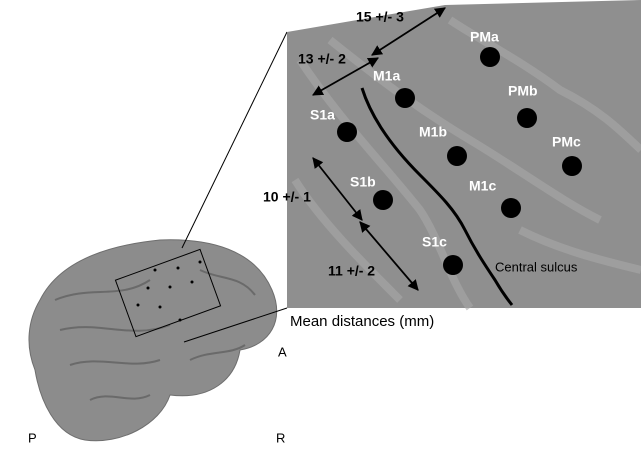 The width and height of the screenshot is (641, 456). Describe the element at coordinates (386, 76) in the screenshot. I see `electrode-label: M1a` at that location.